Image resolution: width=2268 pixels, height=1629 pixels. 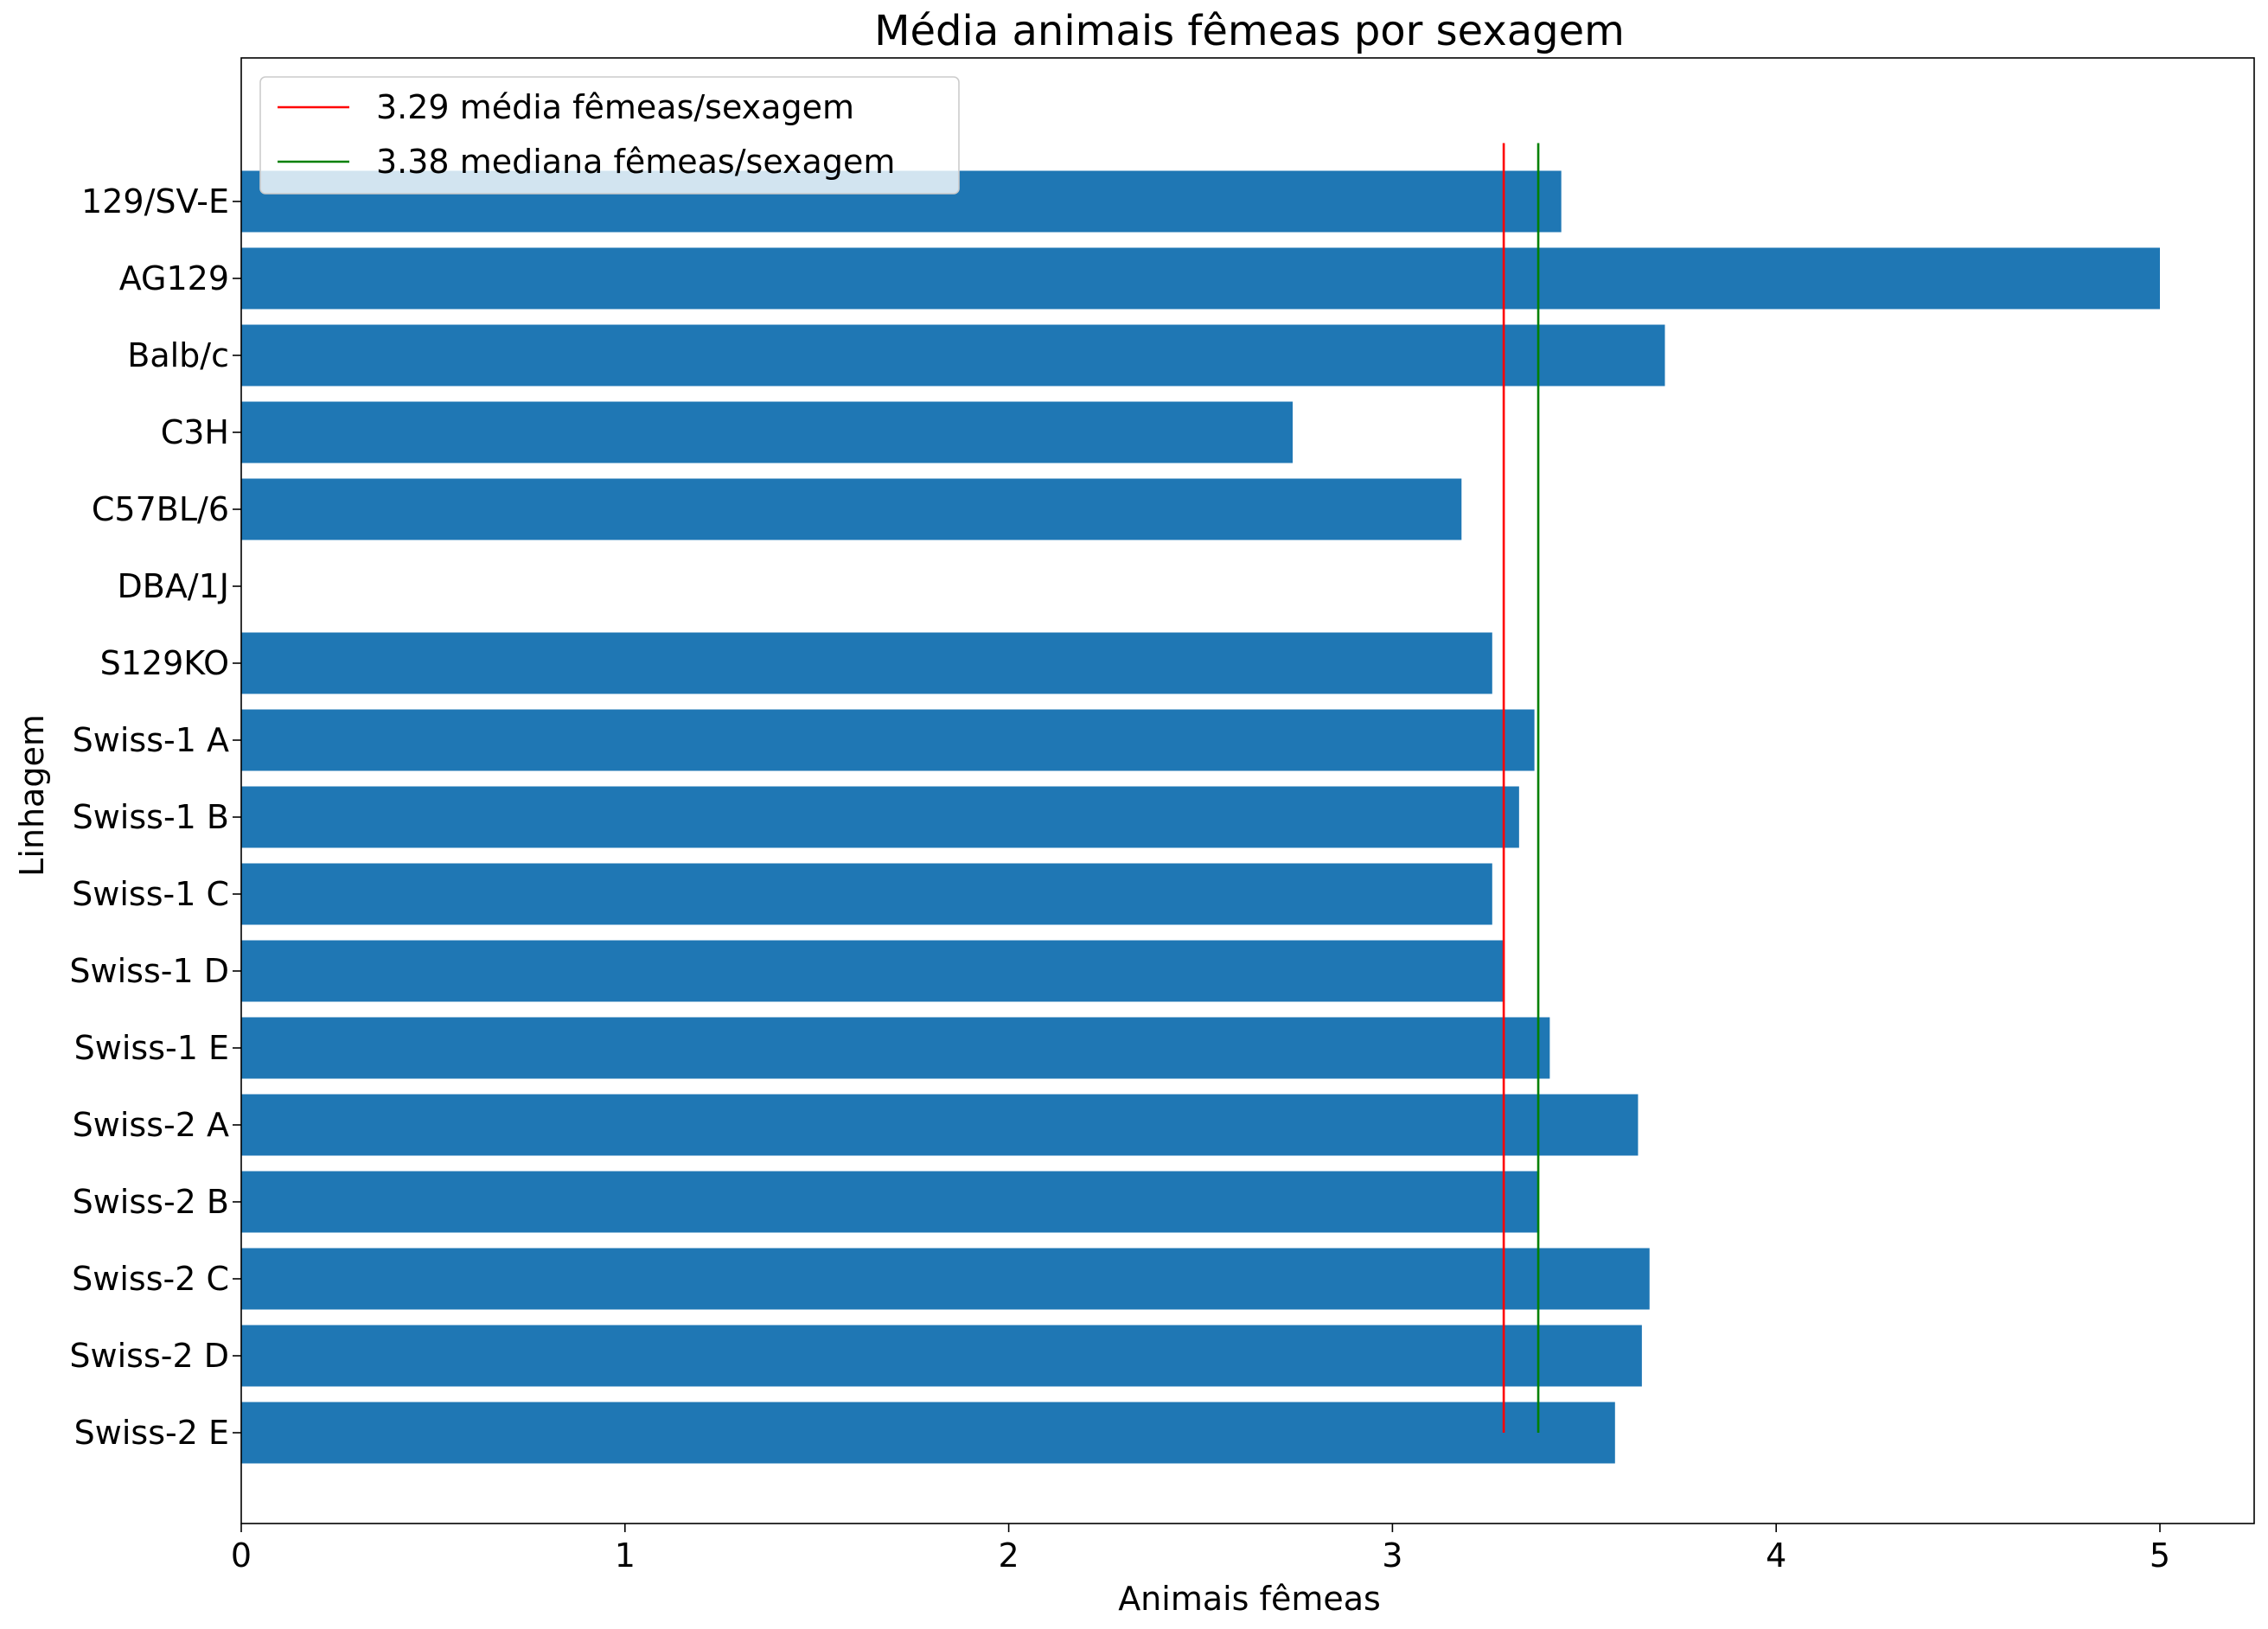 I want to click on chart-title: Média animais fêmeas por sexagem, so click(x=1249, y=31).